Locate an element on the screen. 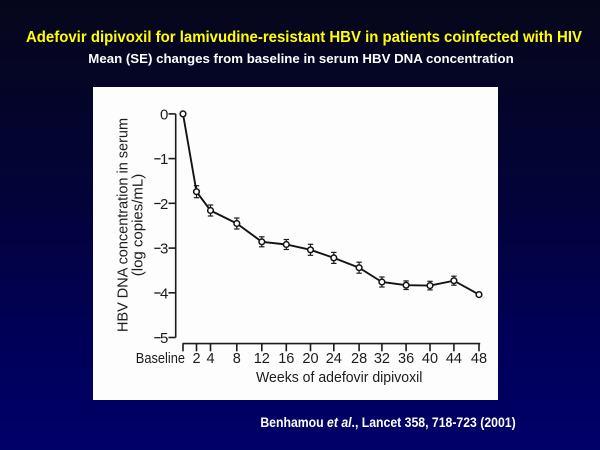 Image resolution: width=600 pixels, height=450 pixels. svg-text: 24 is located at coordinates (333, 359).